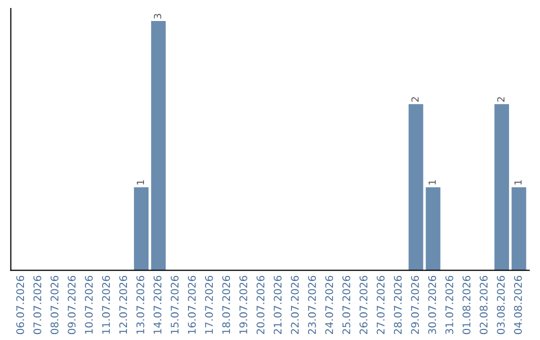  What do you see at coordinates (380, 305) in the screenshot?
I see `x-tick-label: 27.07.2026` at bounding box center [380, 305].